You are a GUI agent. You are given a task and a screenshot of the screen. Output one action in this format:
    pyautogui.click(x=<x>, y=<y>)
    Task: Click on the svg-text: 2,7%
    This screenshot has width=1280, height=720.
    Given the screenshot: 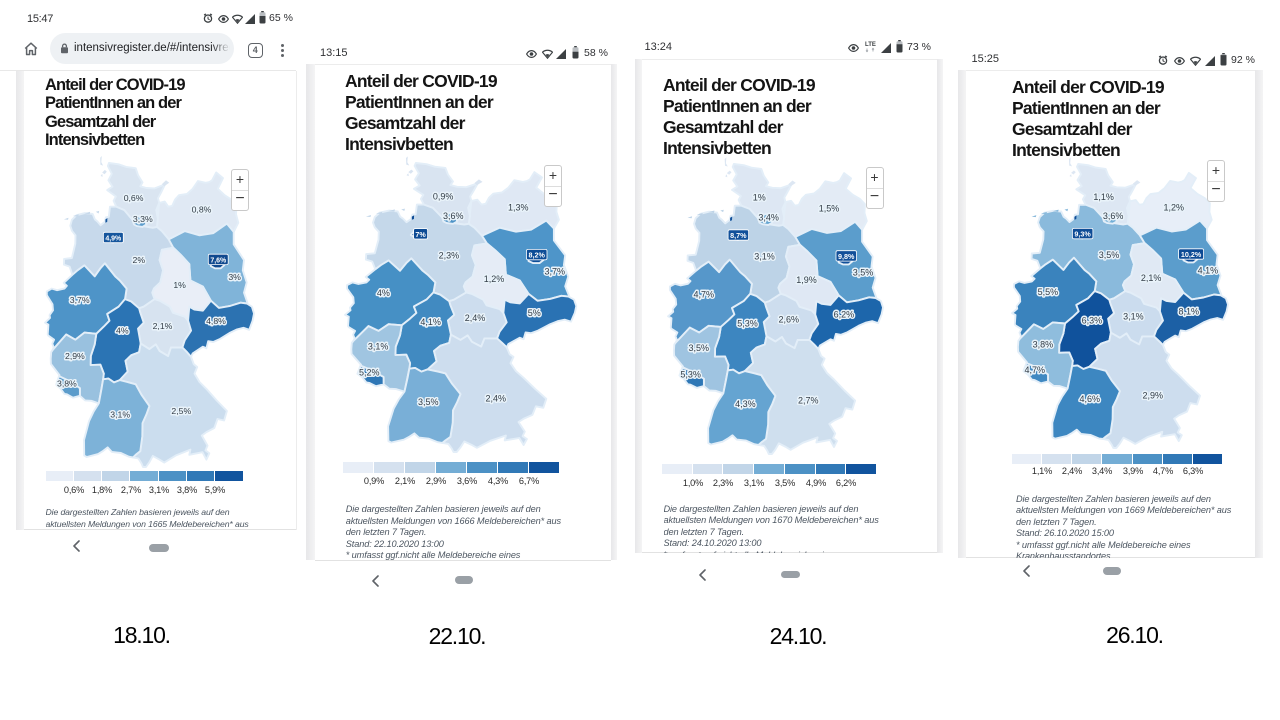 What is the action you would take?
    pyautogui.click(x=808, y=401)
    